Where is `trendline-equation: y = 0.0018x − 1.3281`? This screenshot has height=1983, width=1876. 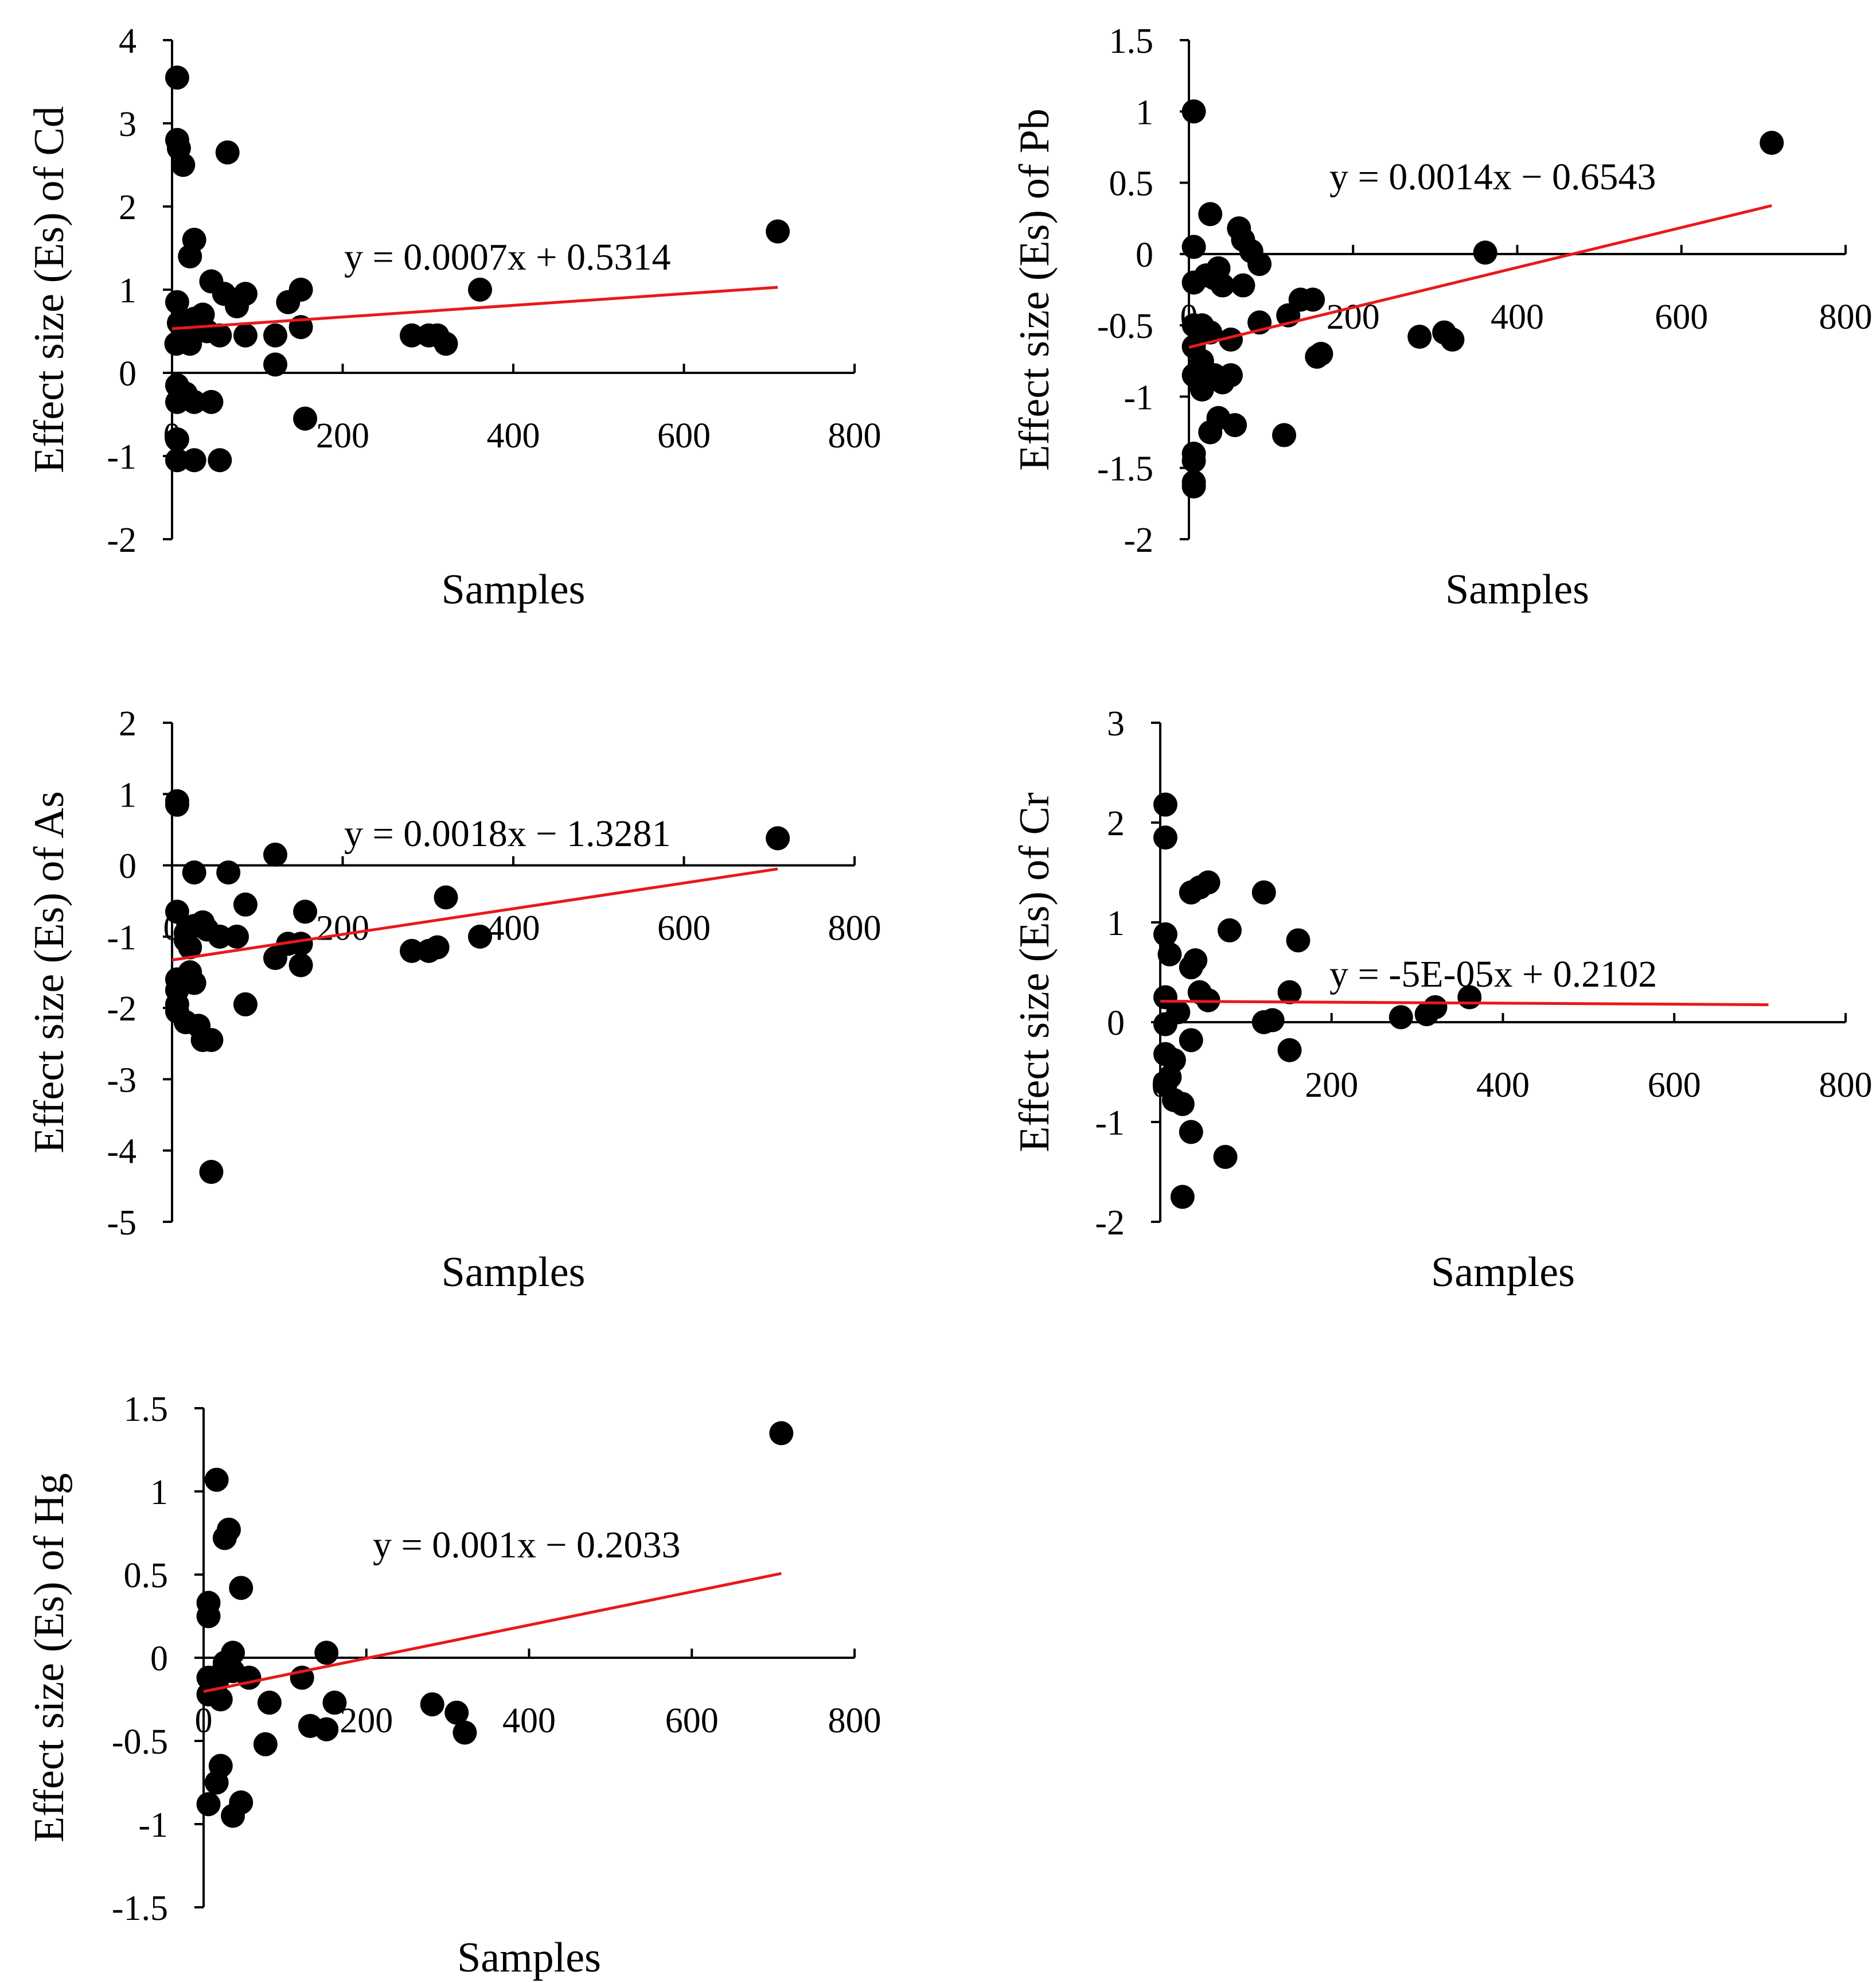
trendline-equation: y = 0.0018x − 1.3281 is located at coordinates (507, 834).